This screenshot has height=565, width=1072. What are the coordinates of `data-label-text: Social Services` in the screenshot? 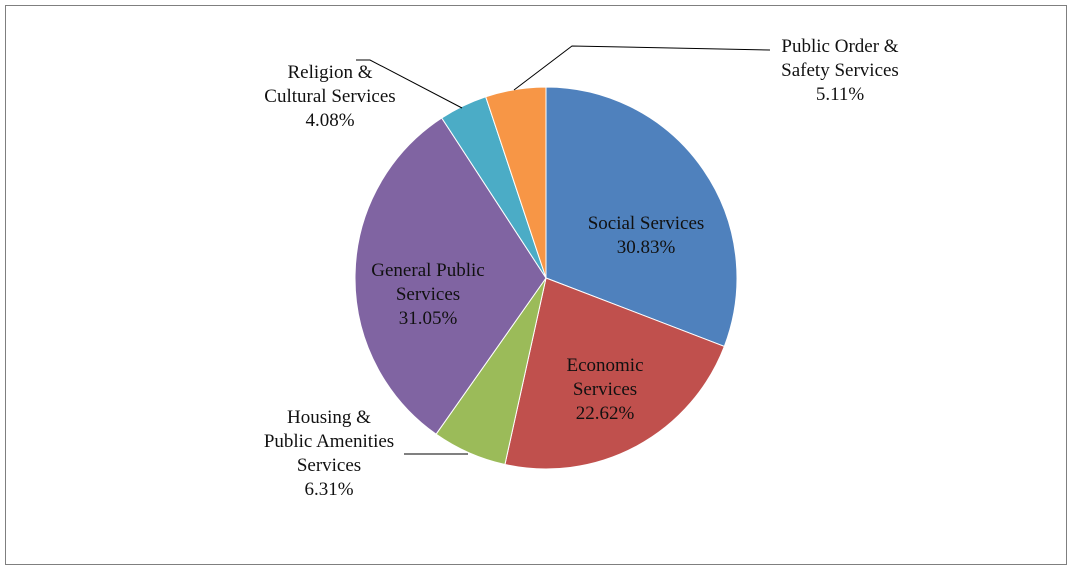 It's located at (646, 223).